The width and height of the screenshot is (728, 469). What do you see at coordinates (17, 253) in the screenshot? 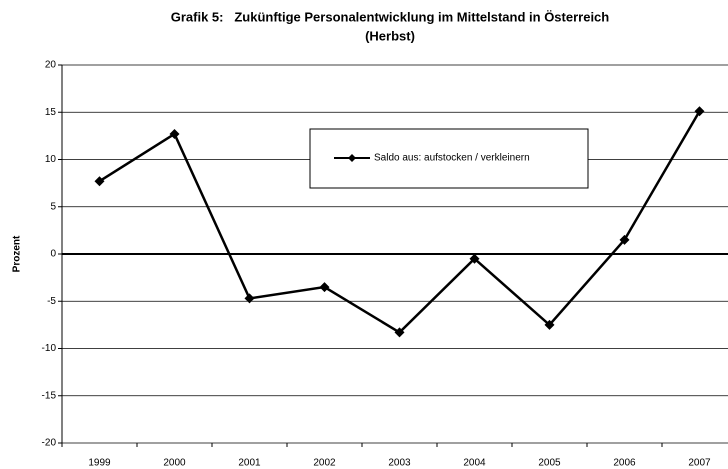
I see `y-axis-label: Prozent` at bounding box center [17, 253].